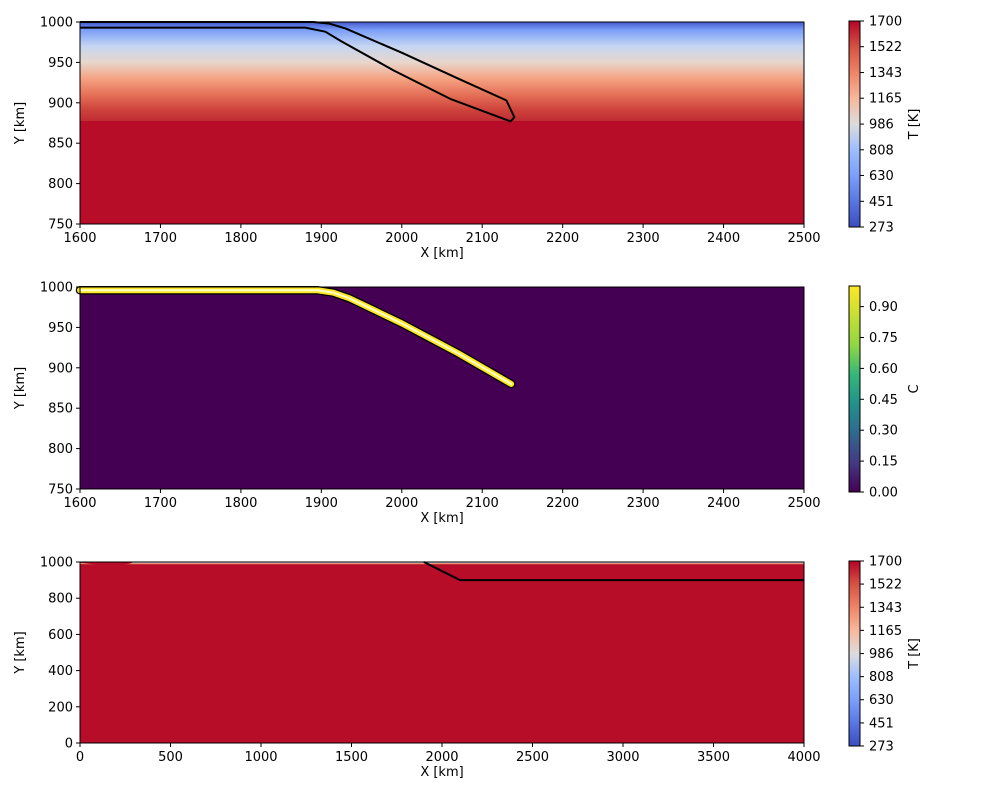 This screenshot has height=804, width=1000. Describe the element at coordinates (60, 671) in the screenshot. I see `y-tick-label: 400` at that location.